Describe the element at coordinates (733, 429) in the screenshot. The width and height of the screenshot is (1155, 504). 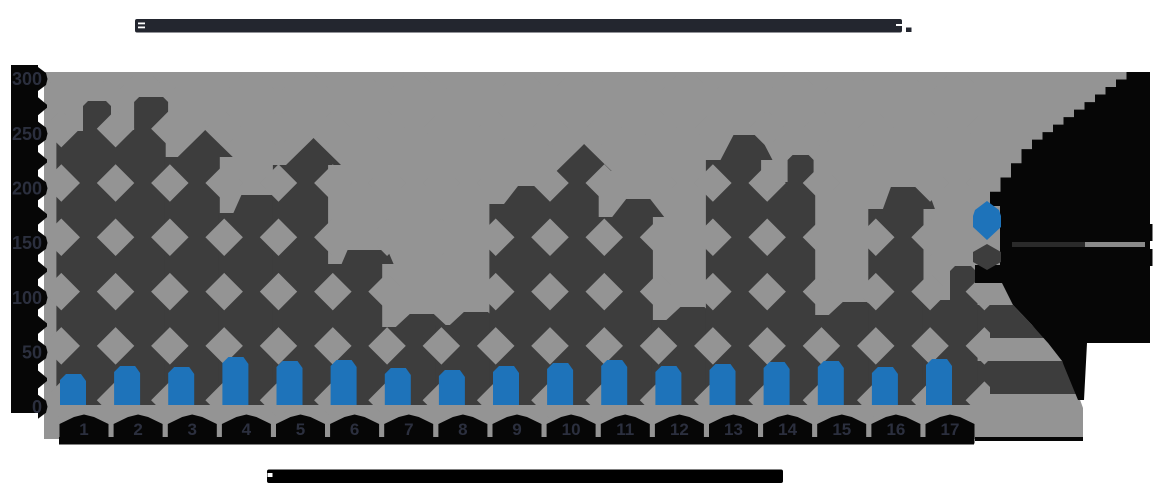
I see `svg-text: 13` at that location.